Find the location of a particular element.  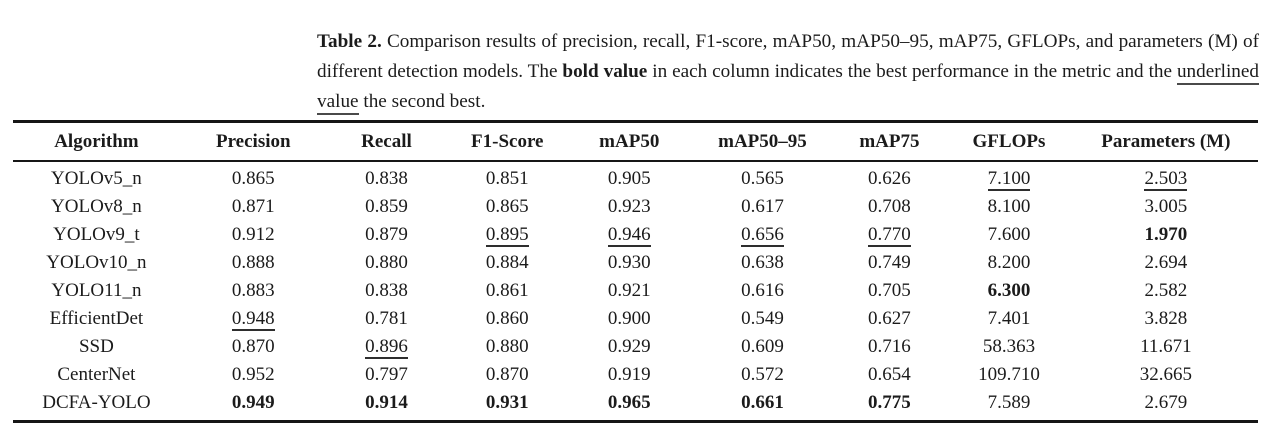

value-text: 0.930 is located at coordinates (629, 262).